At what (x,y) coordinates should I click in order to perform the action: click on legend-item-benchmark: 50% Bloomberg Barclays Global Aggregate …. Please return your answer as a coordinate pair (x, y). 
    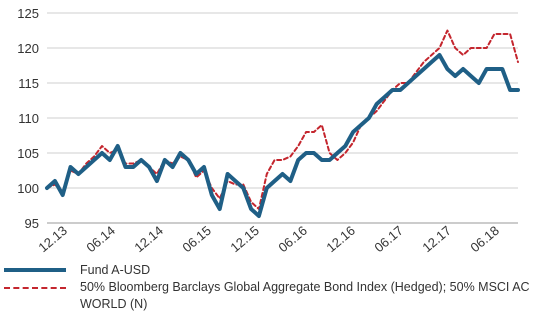
    Looking at the image, I should click on (274, 296).